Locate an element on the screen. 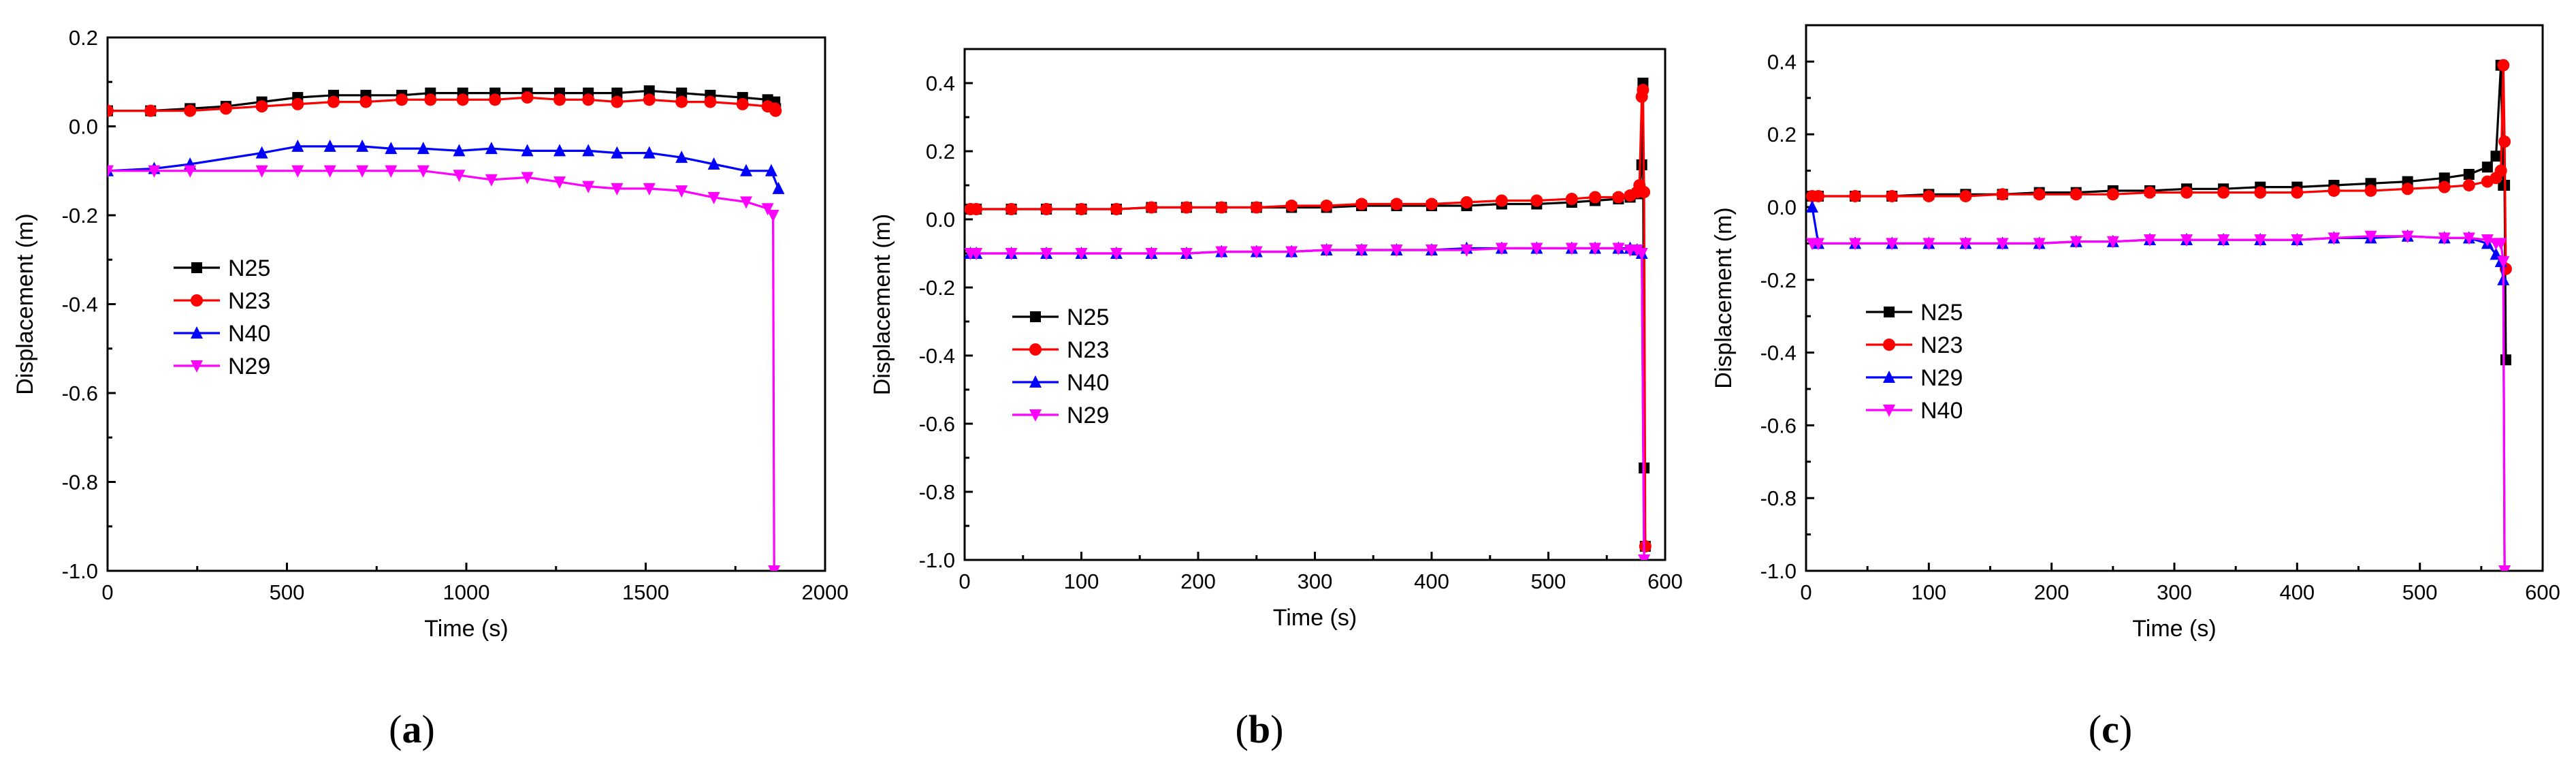  legend: N25 N23 N40 N29 is located at coordinates (222, 317).